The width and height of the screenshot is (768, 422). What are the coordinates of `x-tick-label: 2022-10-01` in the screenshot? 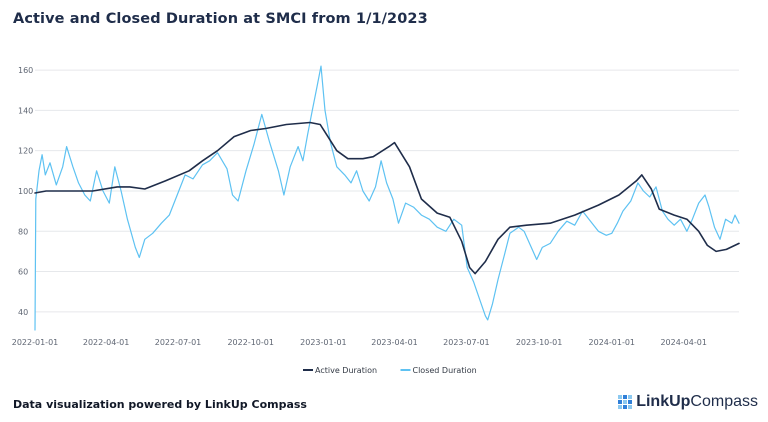 It's located at (250, 342).